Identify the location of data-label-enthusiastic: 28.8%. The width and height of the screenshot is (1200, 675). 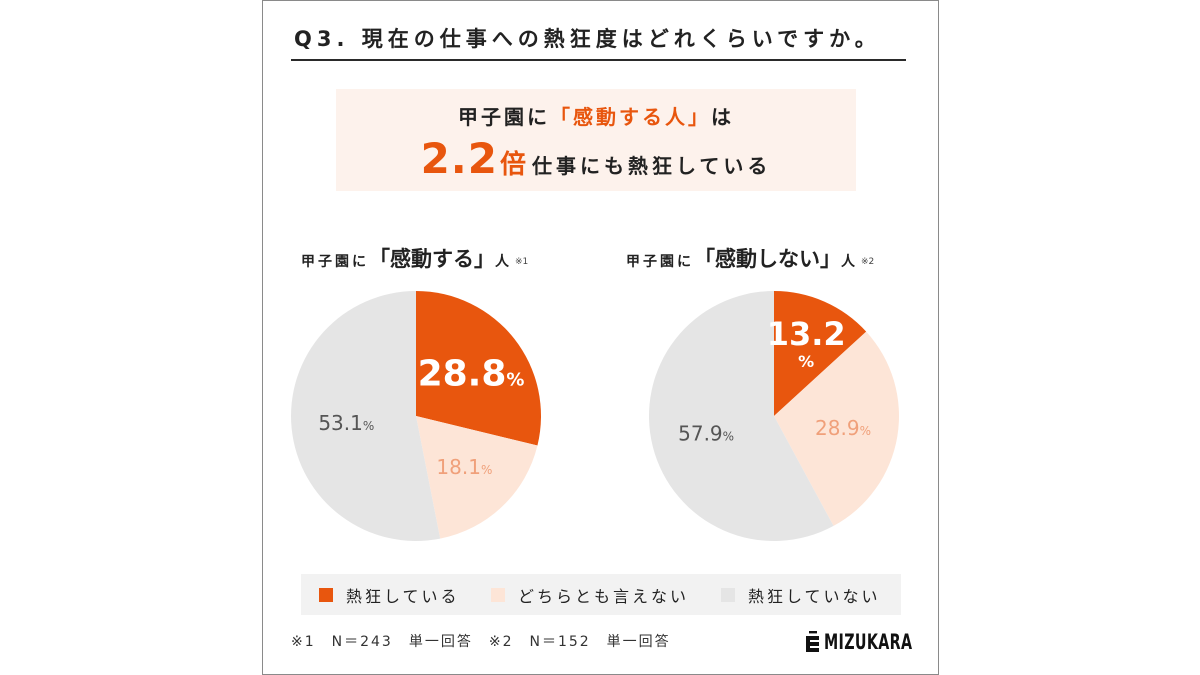
(471, 374).